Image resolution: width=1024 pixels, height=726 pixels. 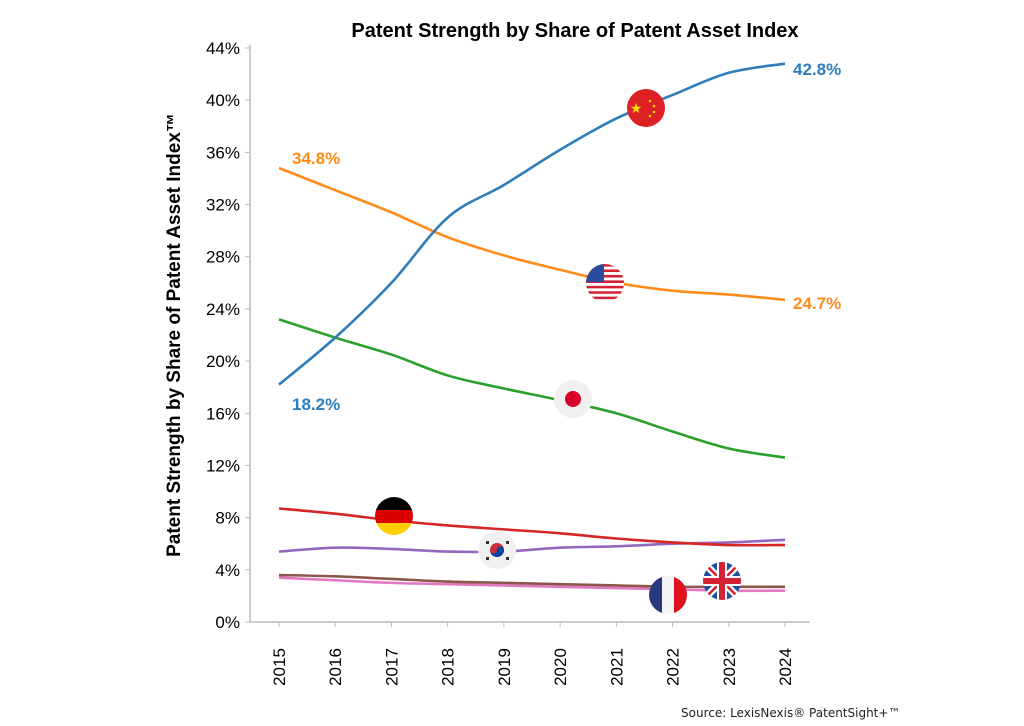 I want to click on y-tick-label: 32%, so click(x=223, y=205).